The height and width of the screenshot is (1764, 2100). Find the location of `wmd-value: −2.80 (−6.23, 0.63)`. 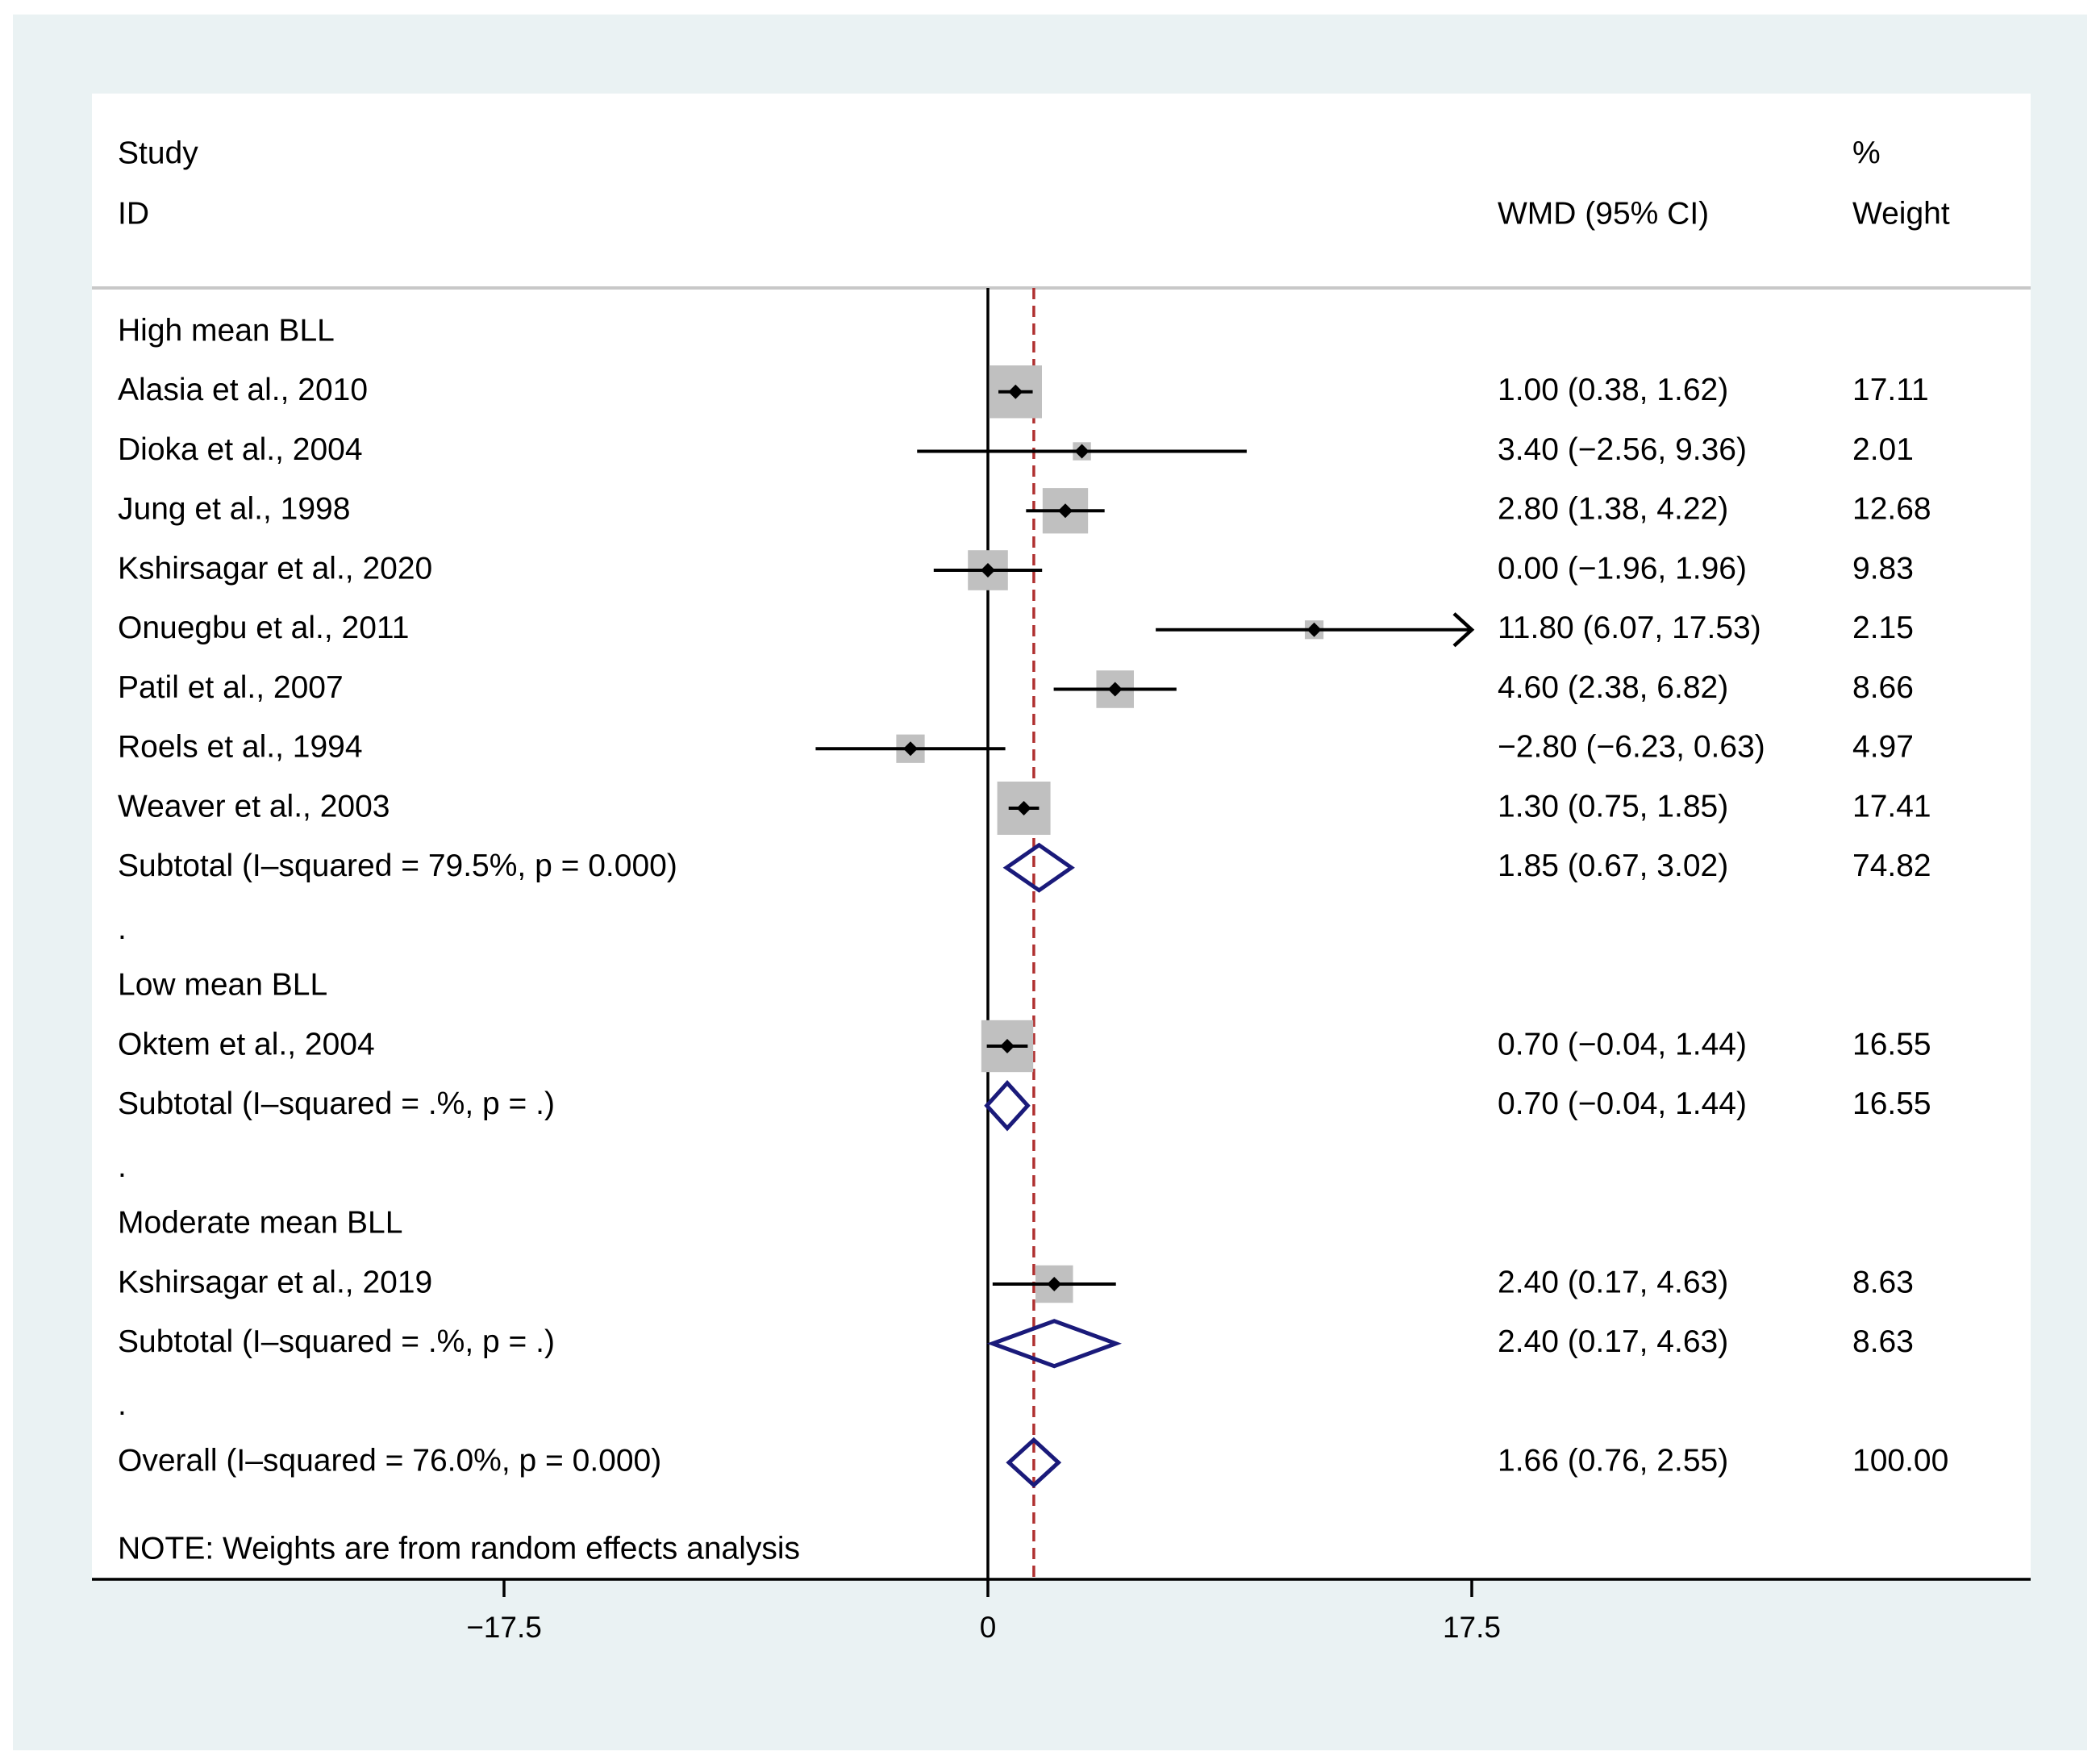

wmd-value: −2.80 (−6.23, 0.63) is located at coordinates (1631, 748).